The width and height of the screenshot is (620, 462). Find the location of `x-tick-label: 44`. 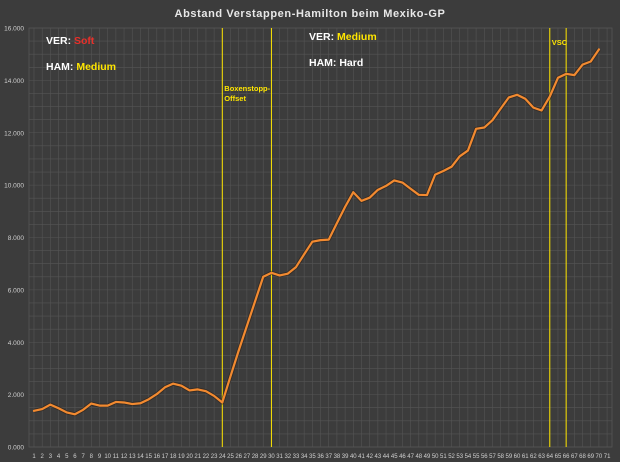

x-tick-label: 44 is located at coordinates (386, 457).